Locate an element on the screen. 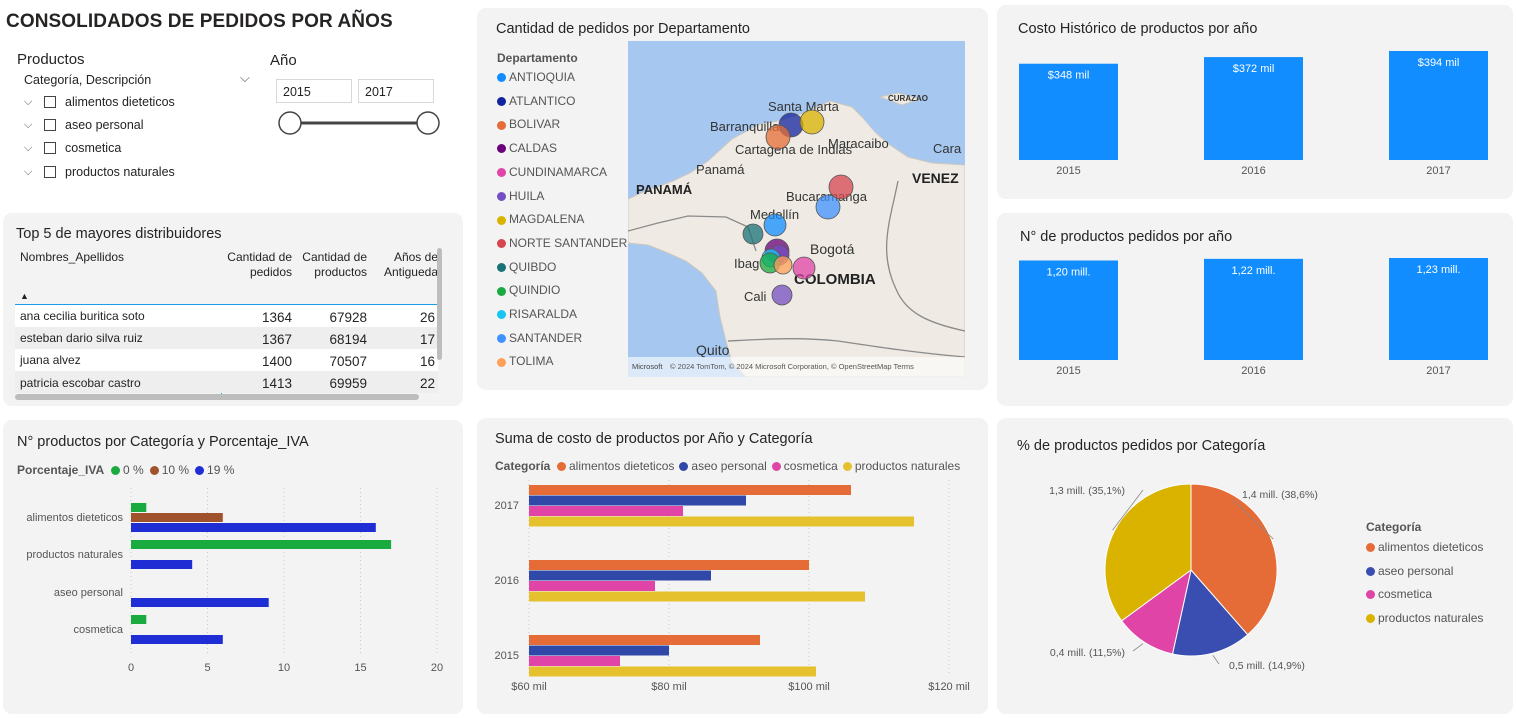 The height and width of the screenshot is (718, 1516). y-tick-label: 2017 is located at coordinates (507, 506).